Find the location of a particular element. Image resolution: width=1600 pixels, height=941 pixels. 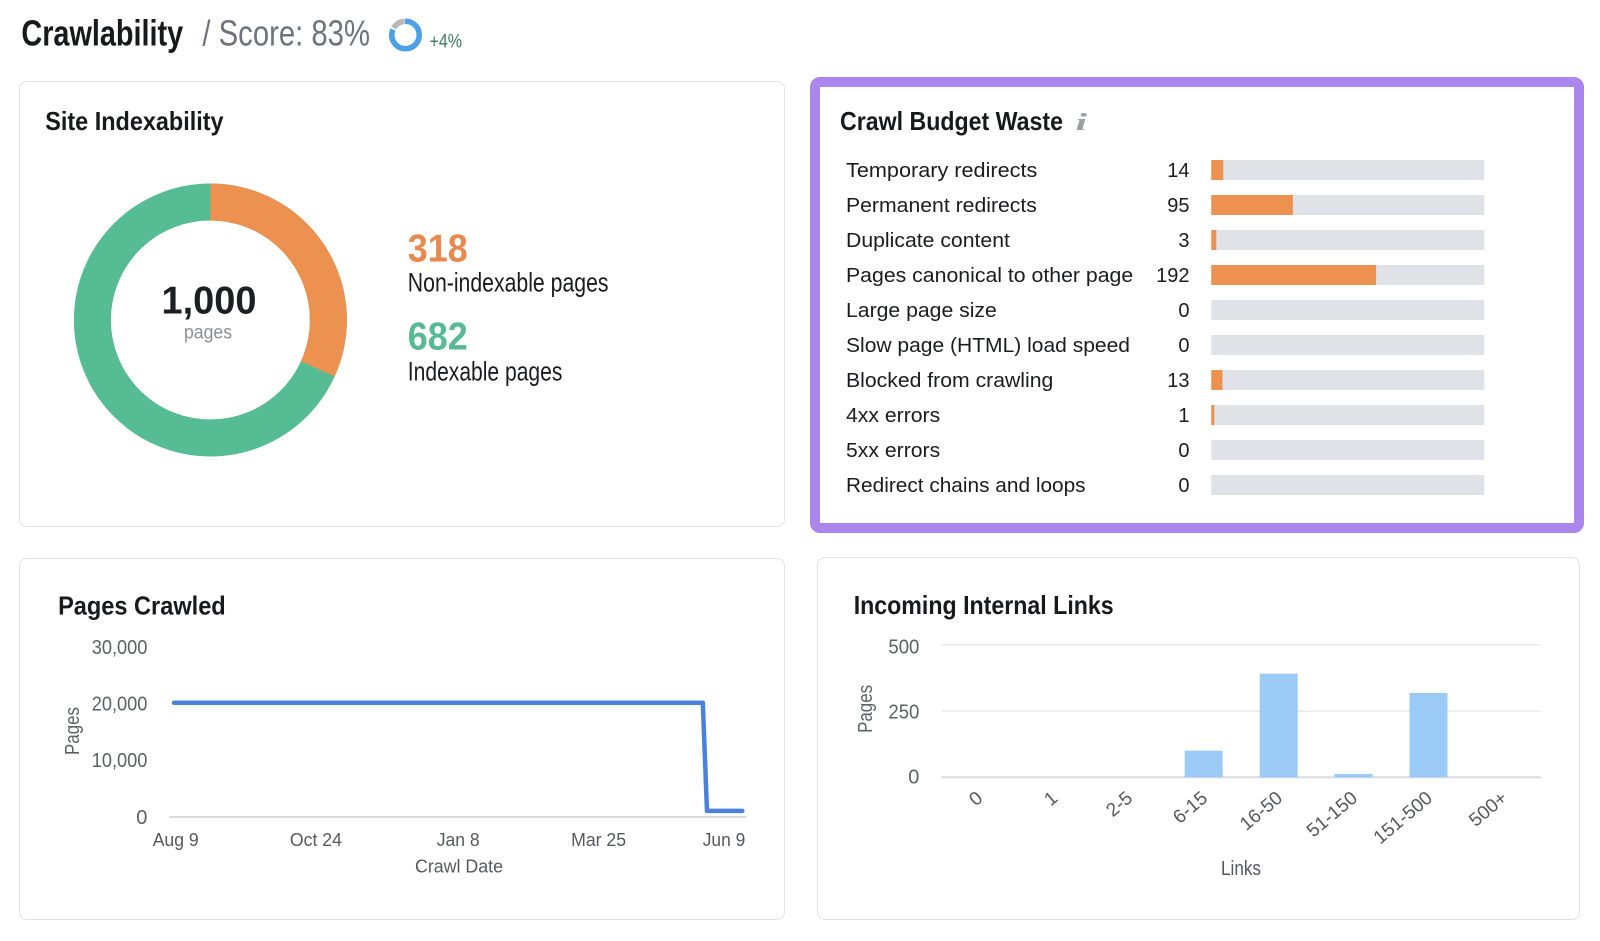

svg-text: 14 is located at coordinates (1178, 171).